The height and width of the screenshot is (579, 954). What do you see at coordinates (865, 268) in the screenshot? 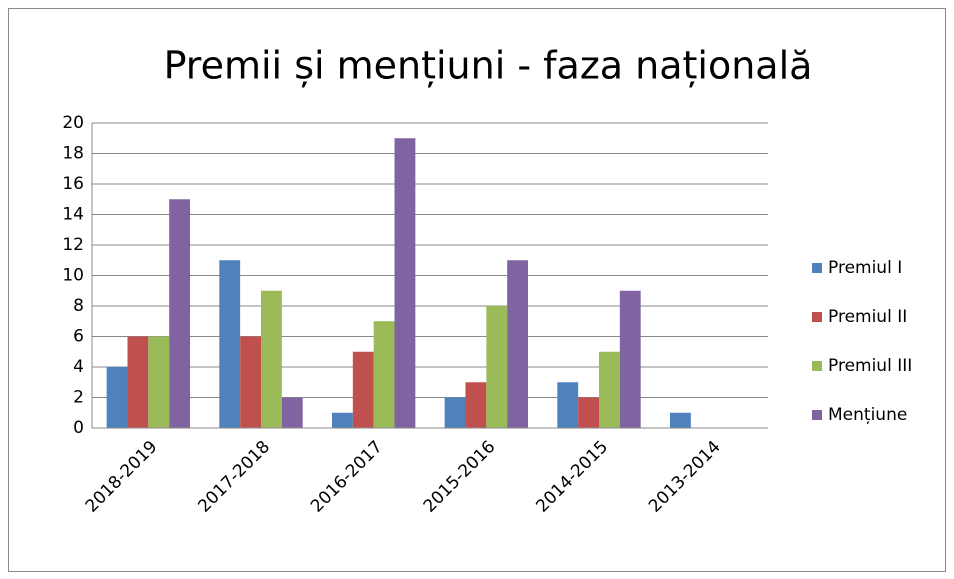
I see `legend-label: Premiul I` at bounding box center [865, 268].